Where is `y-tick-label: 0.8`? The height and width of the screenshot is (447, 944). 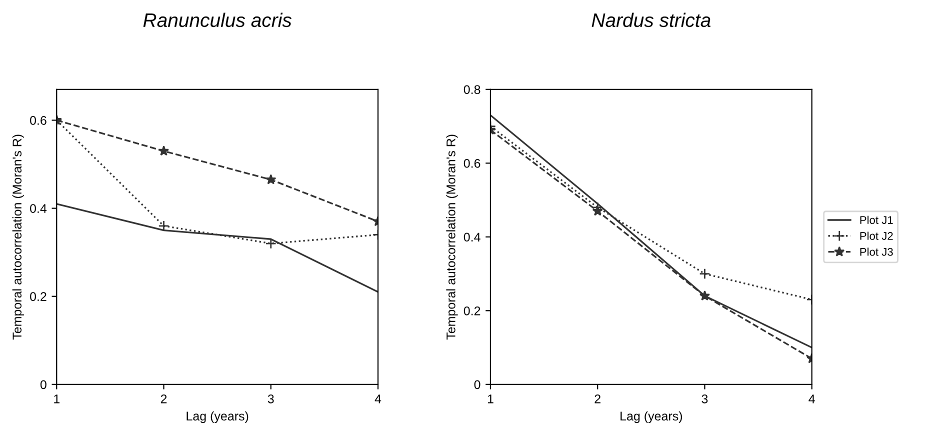
y-tick-label: 0.8 is located at coordinates (472, 89).